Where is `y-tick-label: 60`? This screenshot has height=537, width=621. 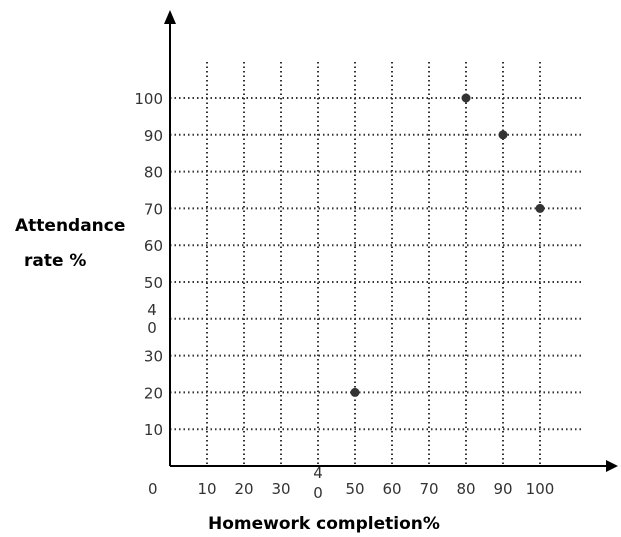 y-tick-label: 60 is located at coordinates (153, 246).